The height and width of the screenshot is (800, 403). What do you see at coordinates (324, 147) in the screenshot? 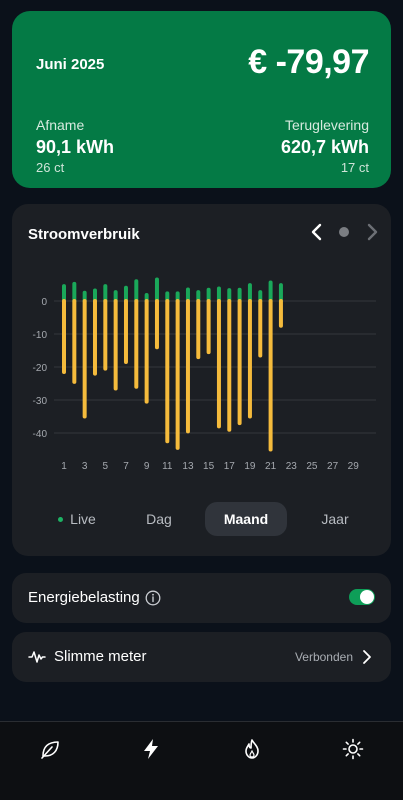
I see `teruglevering-value: 620,7 kWh` at bounding box center [324, 147].